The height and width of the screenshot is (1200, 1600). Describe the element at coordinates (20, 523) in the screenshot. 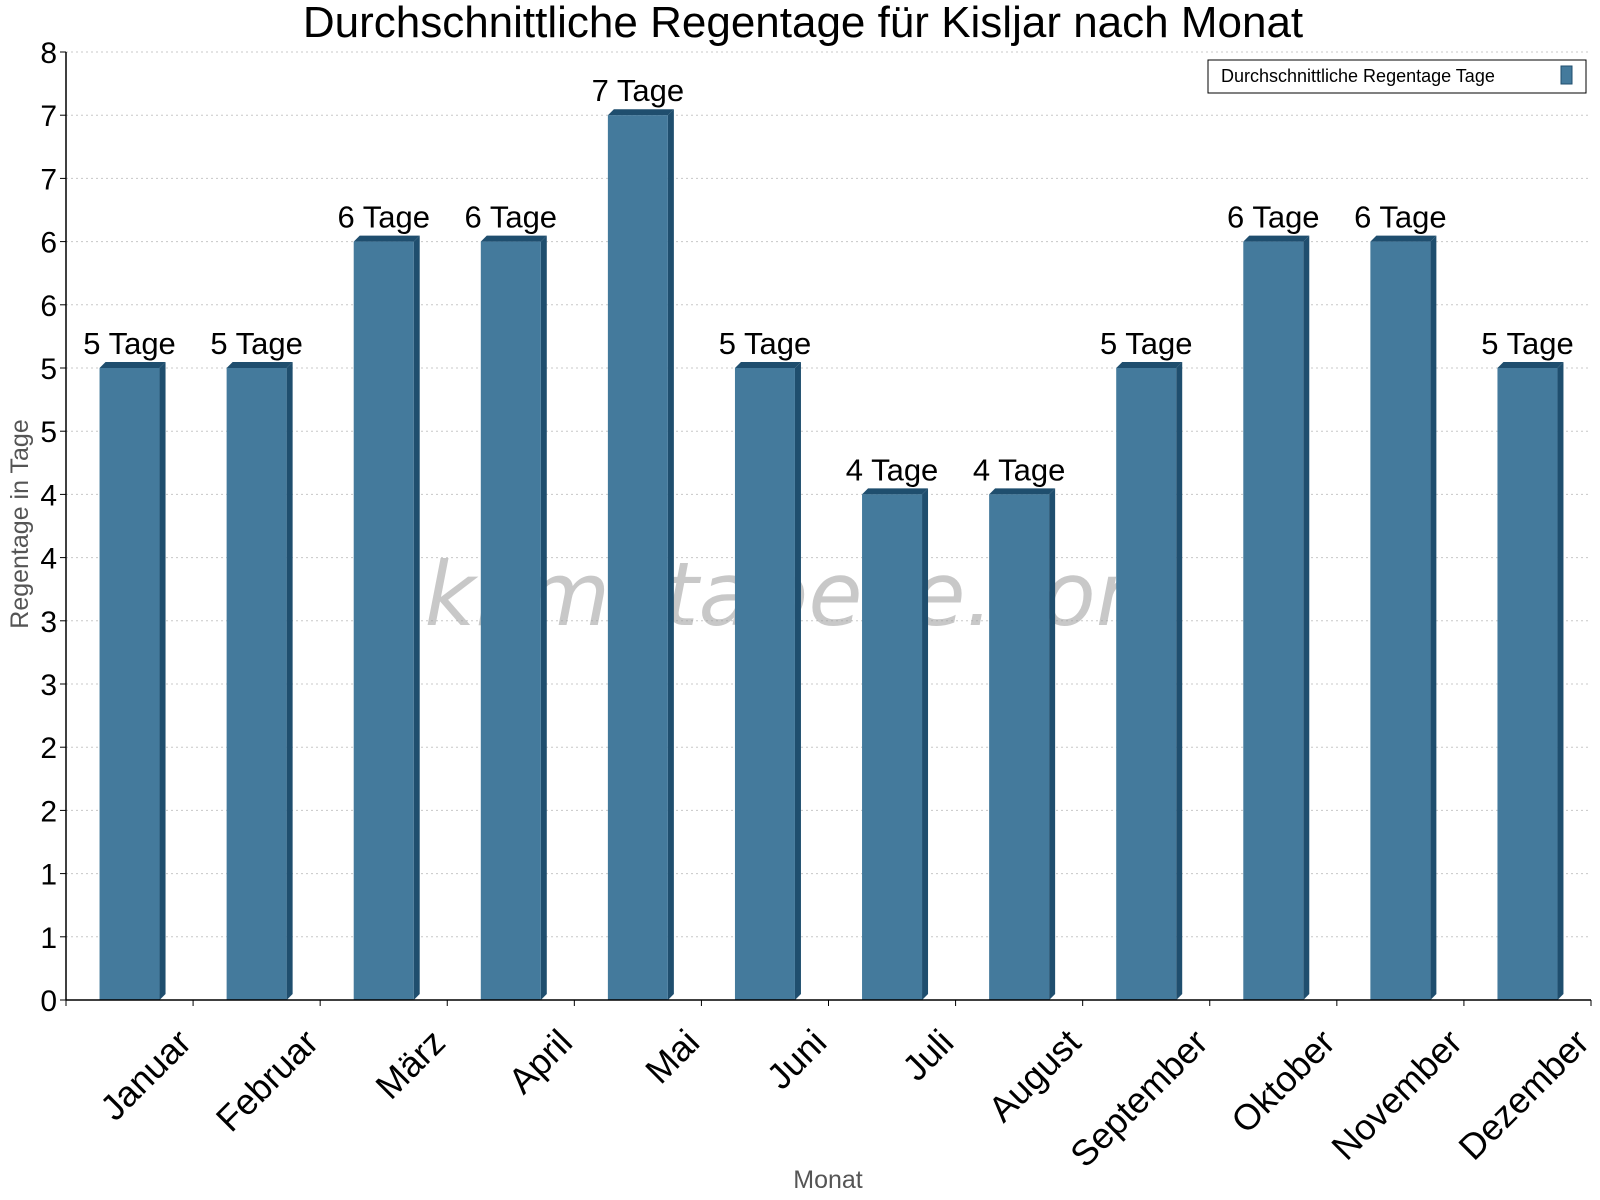

I see `y-axis-label: Regentage in Tage` at that location.